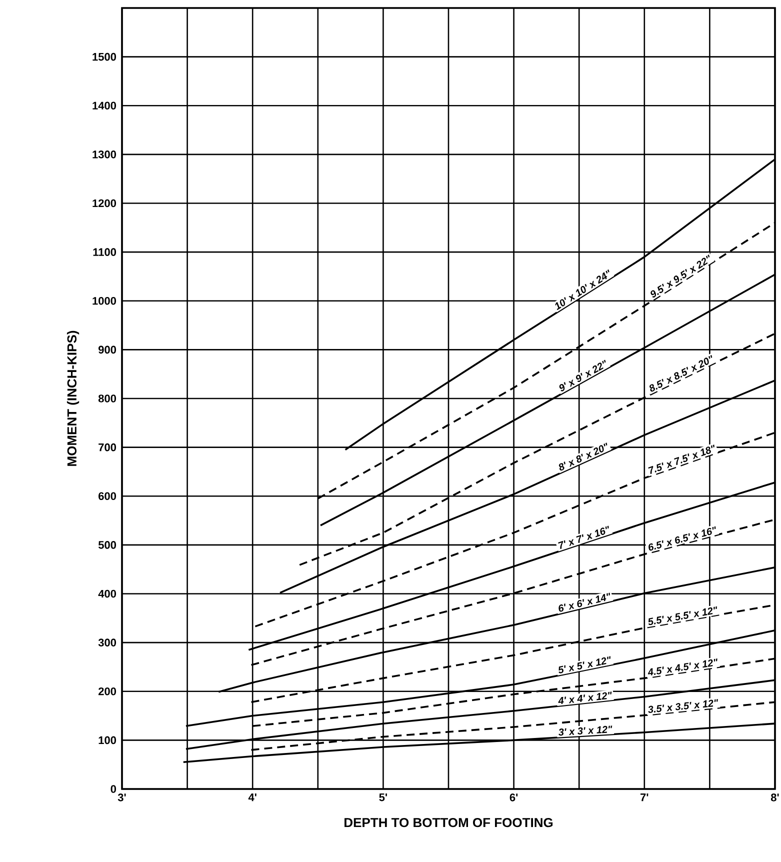 The height and width of the screenshot is (862, 781). What do you see at coordinates (583, 538) in the screenshot?
I see `text: 7' x 7' x 16"` at bounding box center [583, 538].